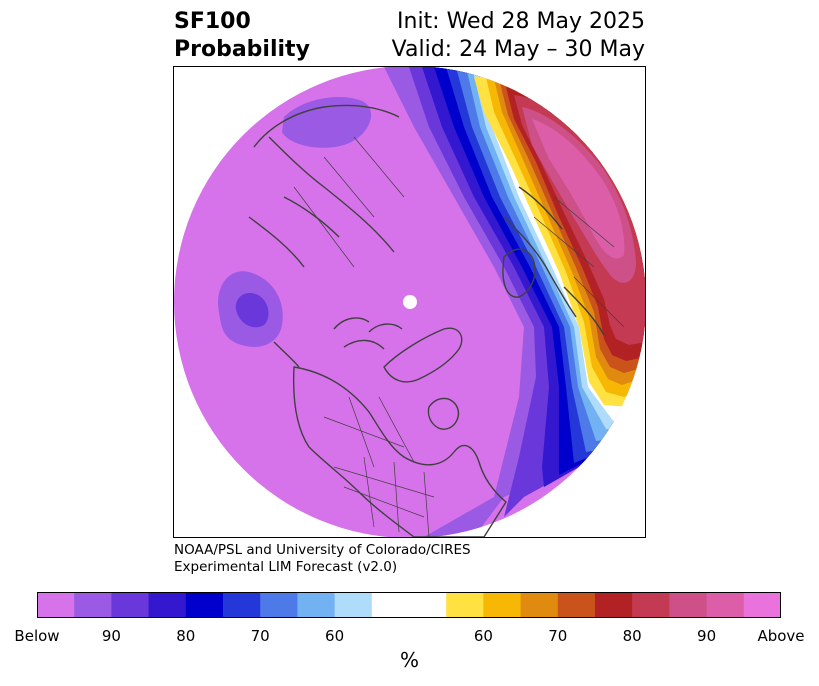 The height and width of the screenshot is (686, 819). I want to click on init-date: Init: Wed 28 May 2025, so click(521, 21).